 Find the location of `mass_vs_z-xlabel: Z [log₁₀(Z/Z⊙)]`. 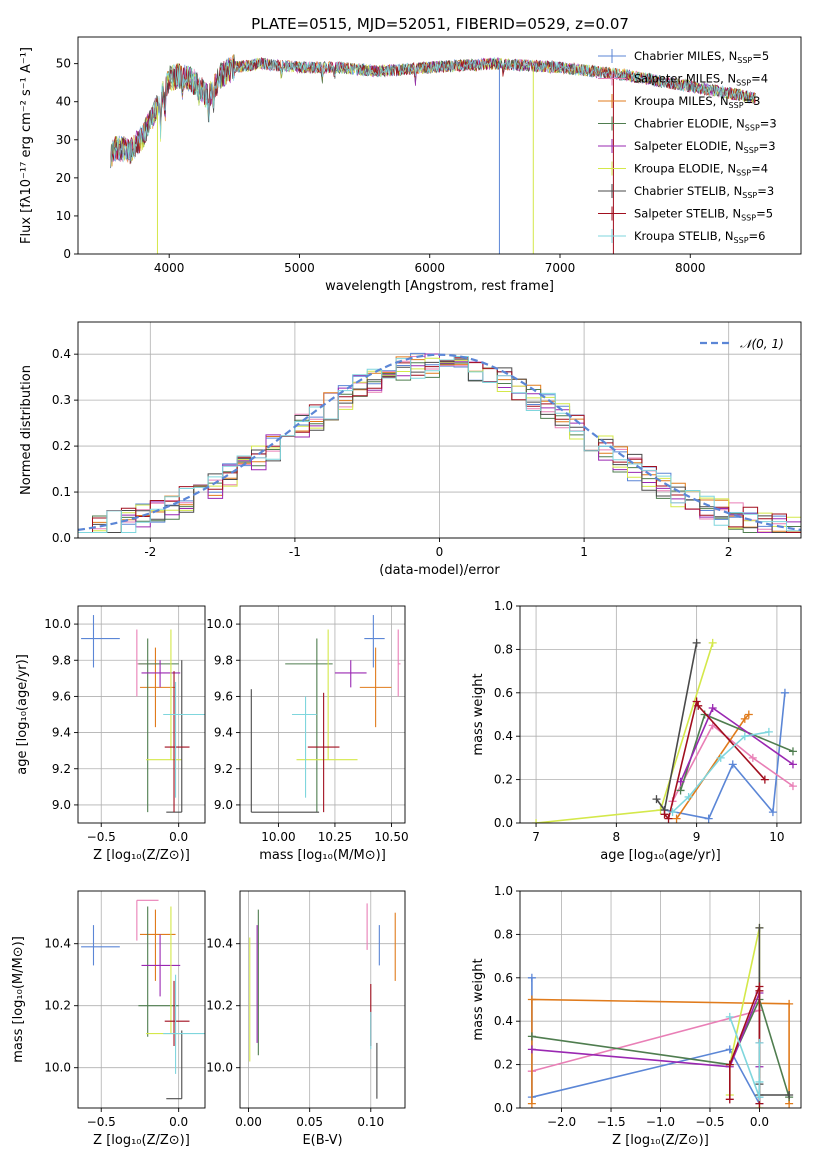

mass_vs_z-xlabel: Z [log₁₀(Z/Z⊙)] is located at coordinates (141, 1140).